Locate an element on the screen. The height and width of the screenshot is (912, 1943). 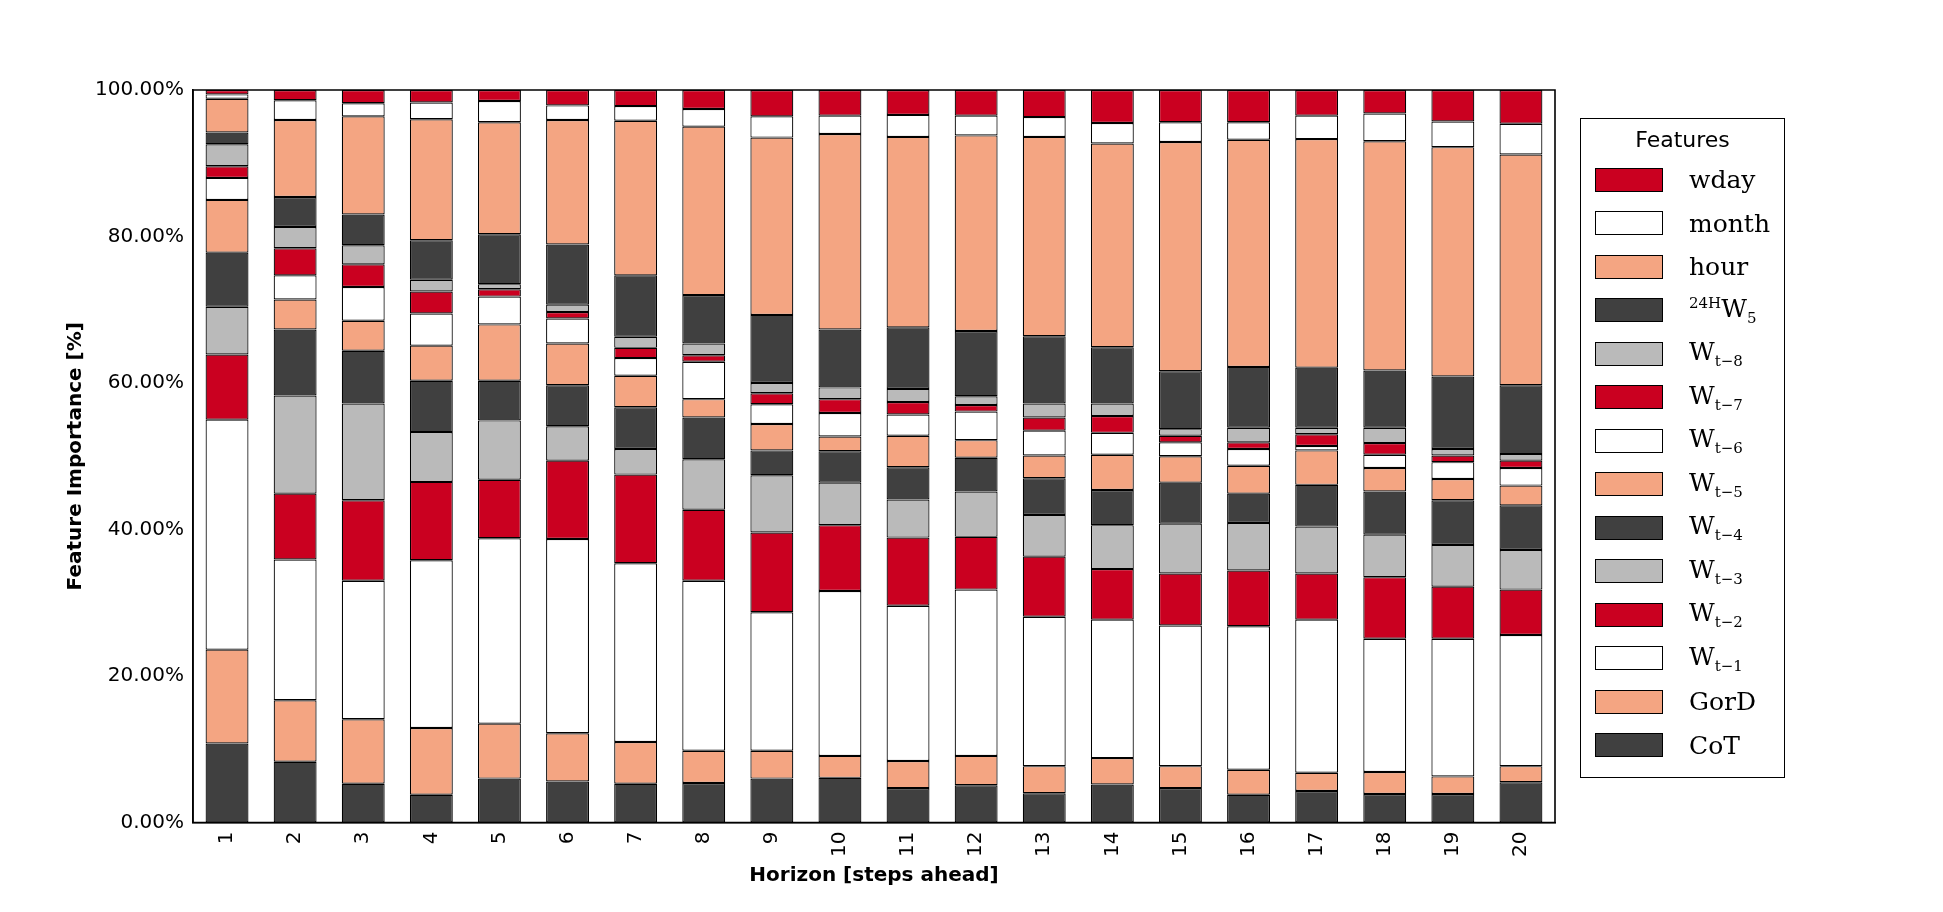
text: month is located at coordinates (1730, 223).